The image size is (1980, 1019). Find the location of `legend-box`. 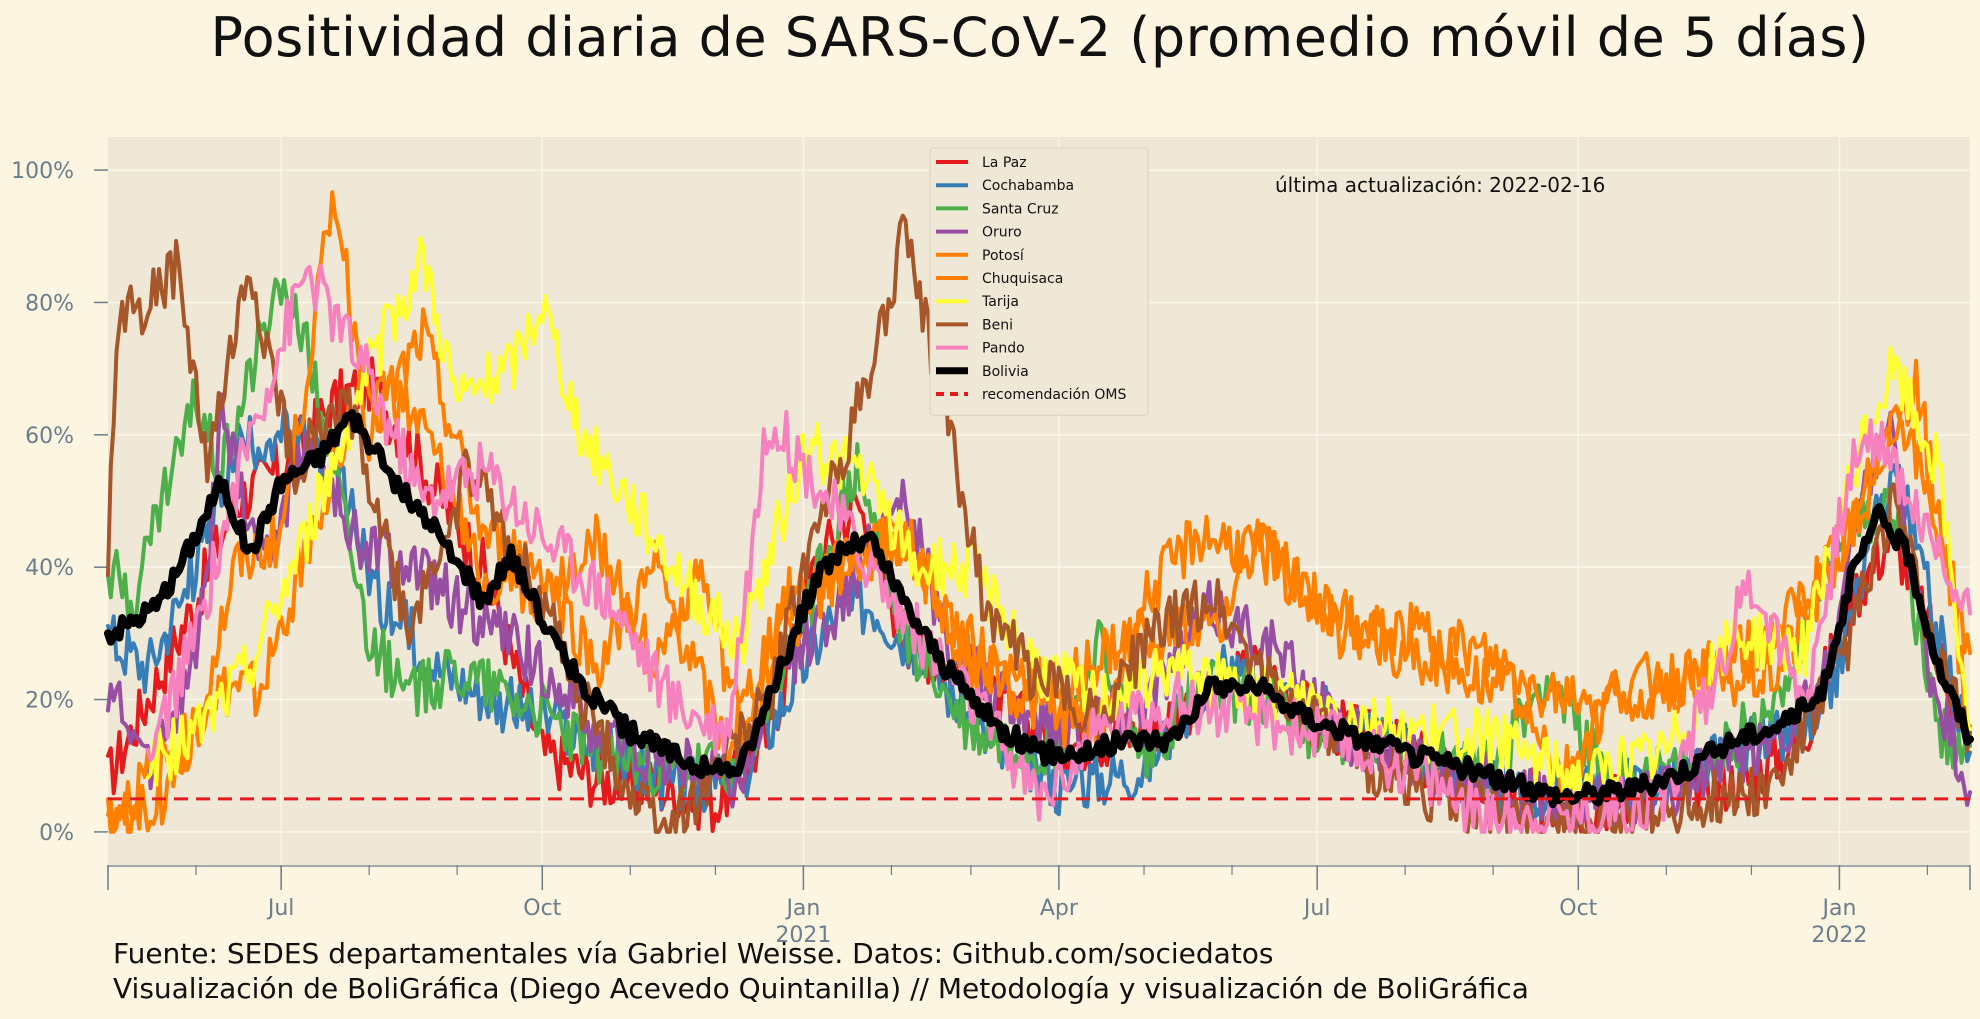

legend-box is located at coordinates (1039, 281).